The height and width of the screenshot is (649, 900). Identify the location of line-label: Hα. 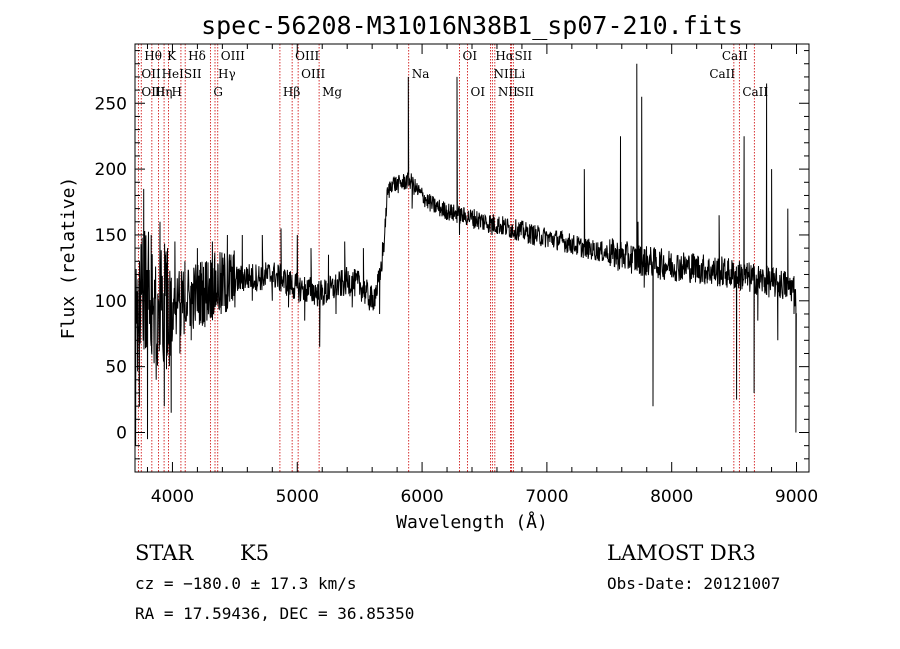
(504, 56).